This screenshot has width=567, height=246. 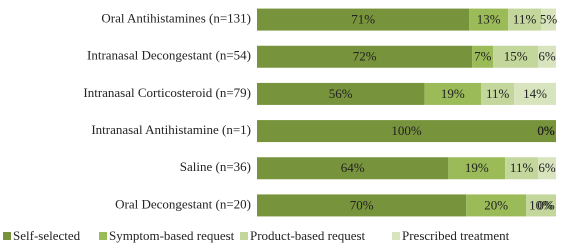 I want to click on data-label: 20%, so click(x=496, y=204).